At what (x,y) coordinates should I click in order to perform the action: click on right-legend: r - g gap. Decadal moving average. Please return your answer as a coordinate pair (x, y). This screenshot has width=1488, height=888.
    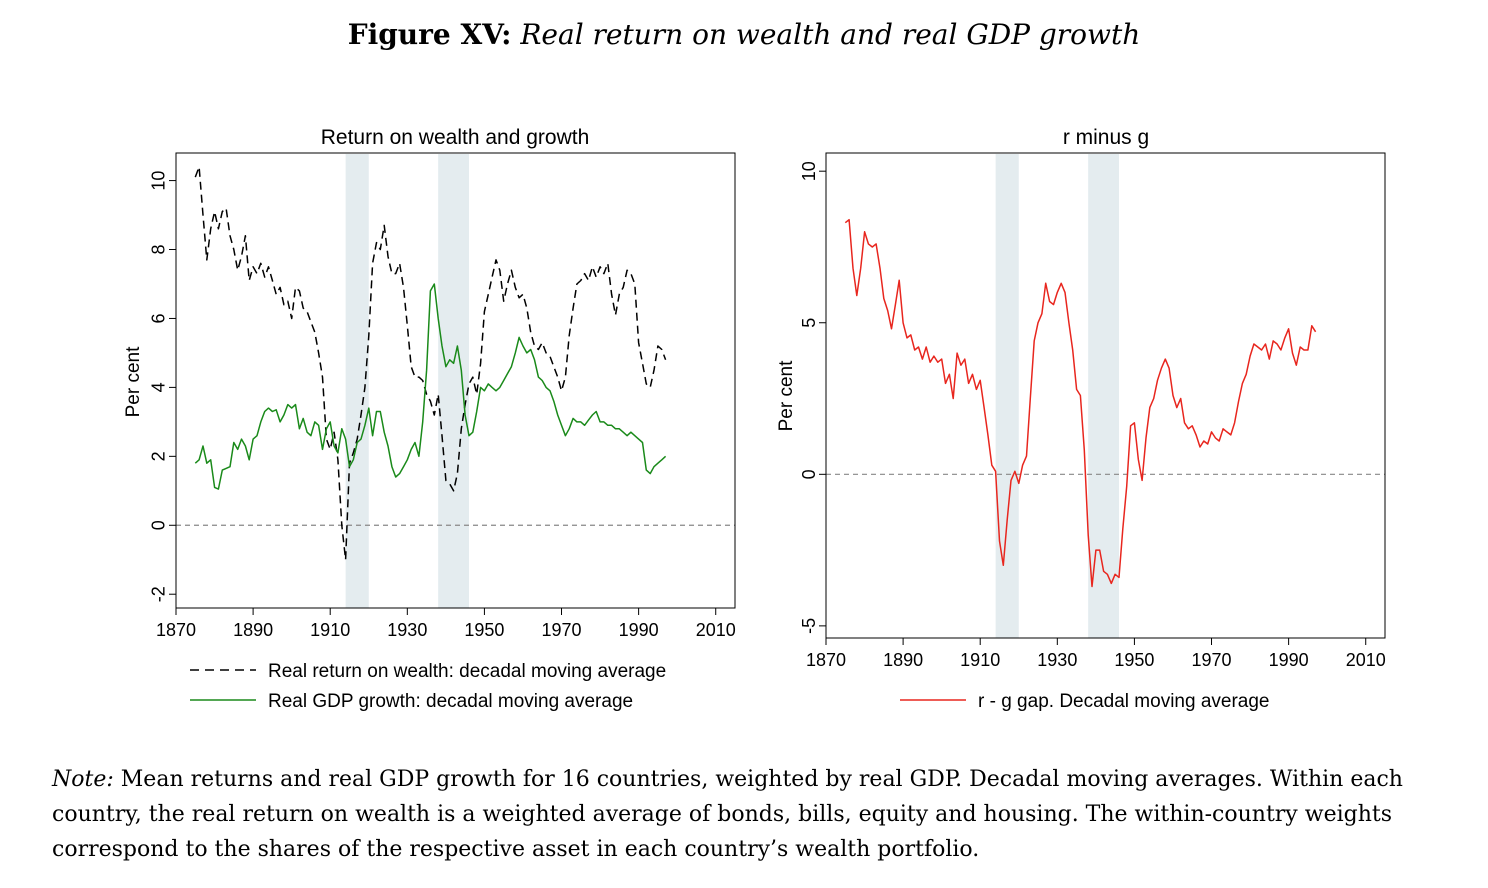
    Looking at the image, I should click on (1085, 701).